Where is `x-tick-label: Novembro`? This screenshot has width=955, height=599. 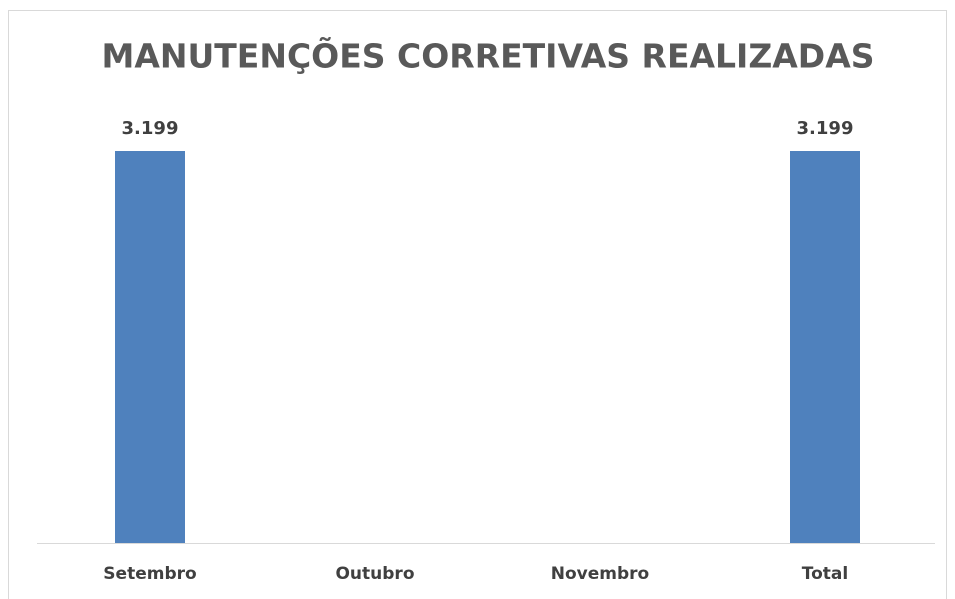
x-tick-label: Novembro is located at coordinates (600, 574).